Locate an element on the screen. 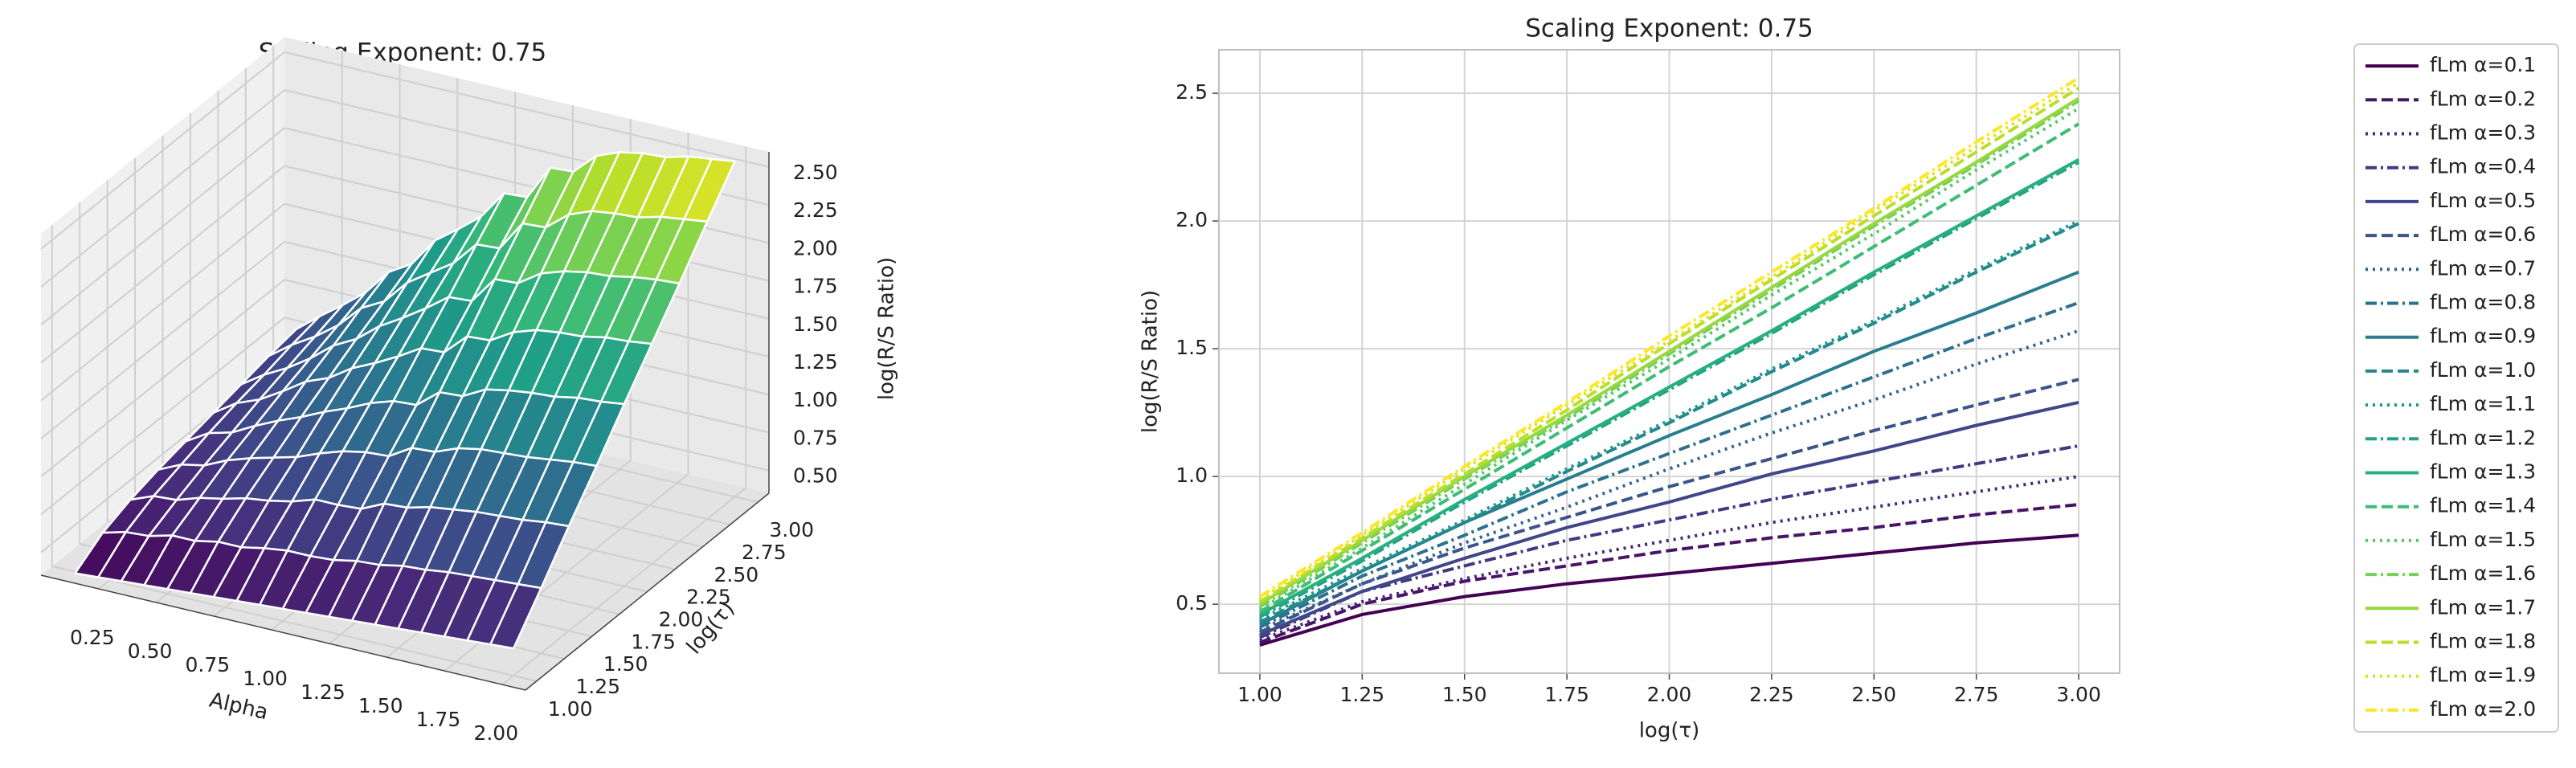  legend-frame is located at coordinates (2456, 388).